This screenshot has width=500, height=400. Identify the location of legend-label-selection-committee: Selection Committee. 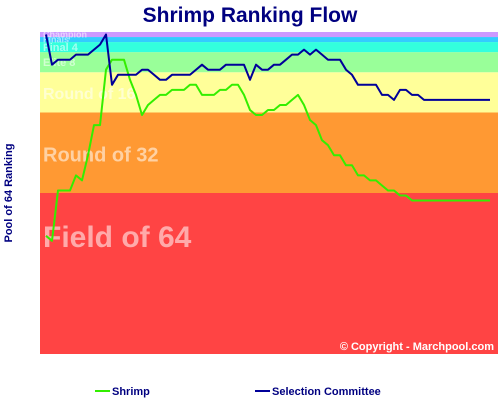
(326, 392).